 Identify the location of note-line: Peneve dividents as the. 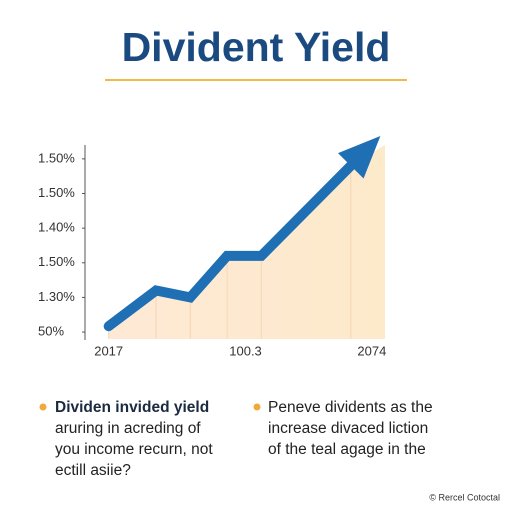
(350, 407).